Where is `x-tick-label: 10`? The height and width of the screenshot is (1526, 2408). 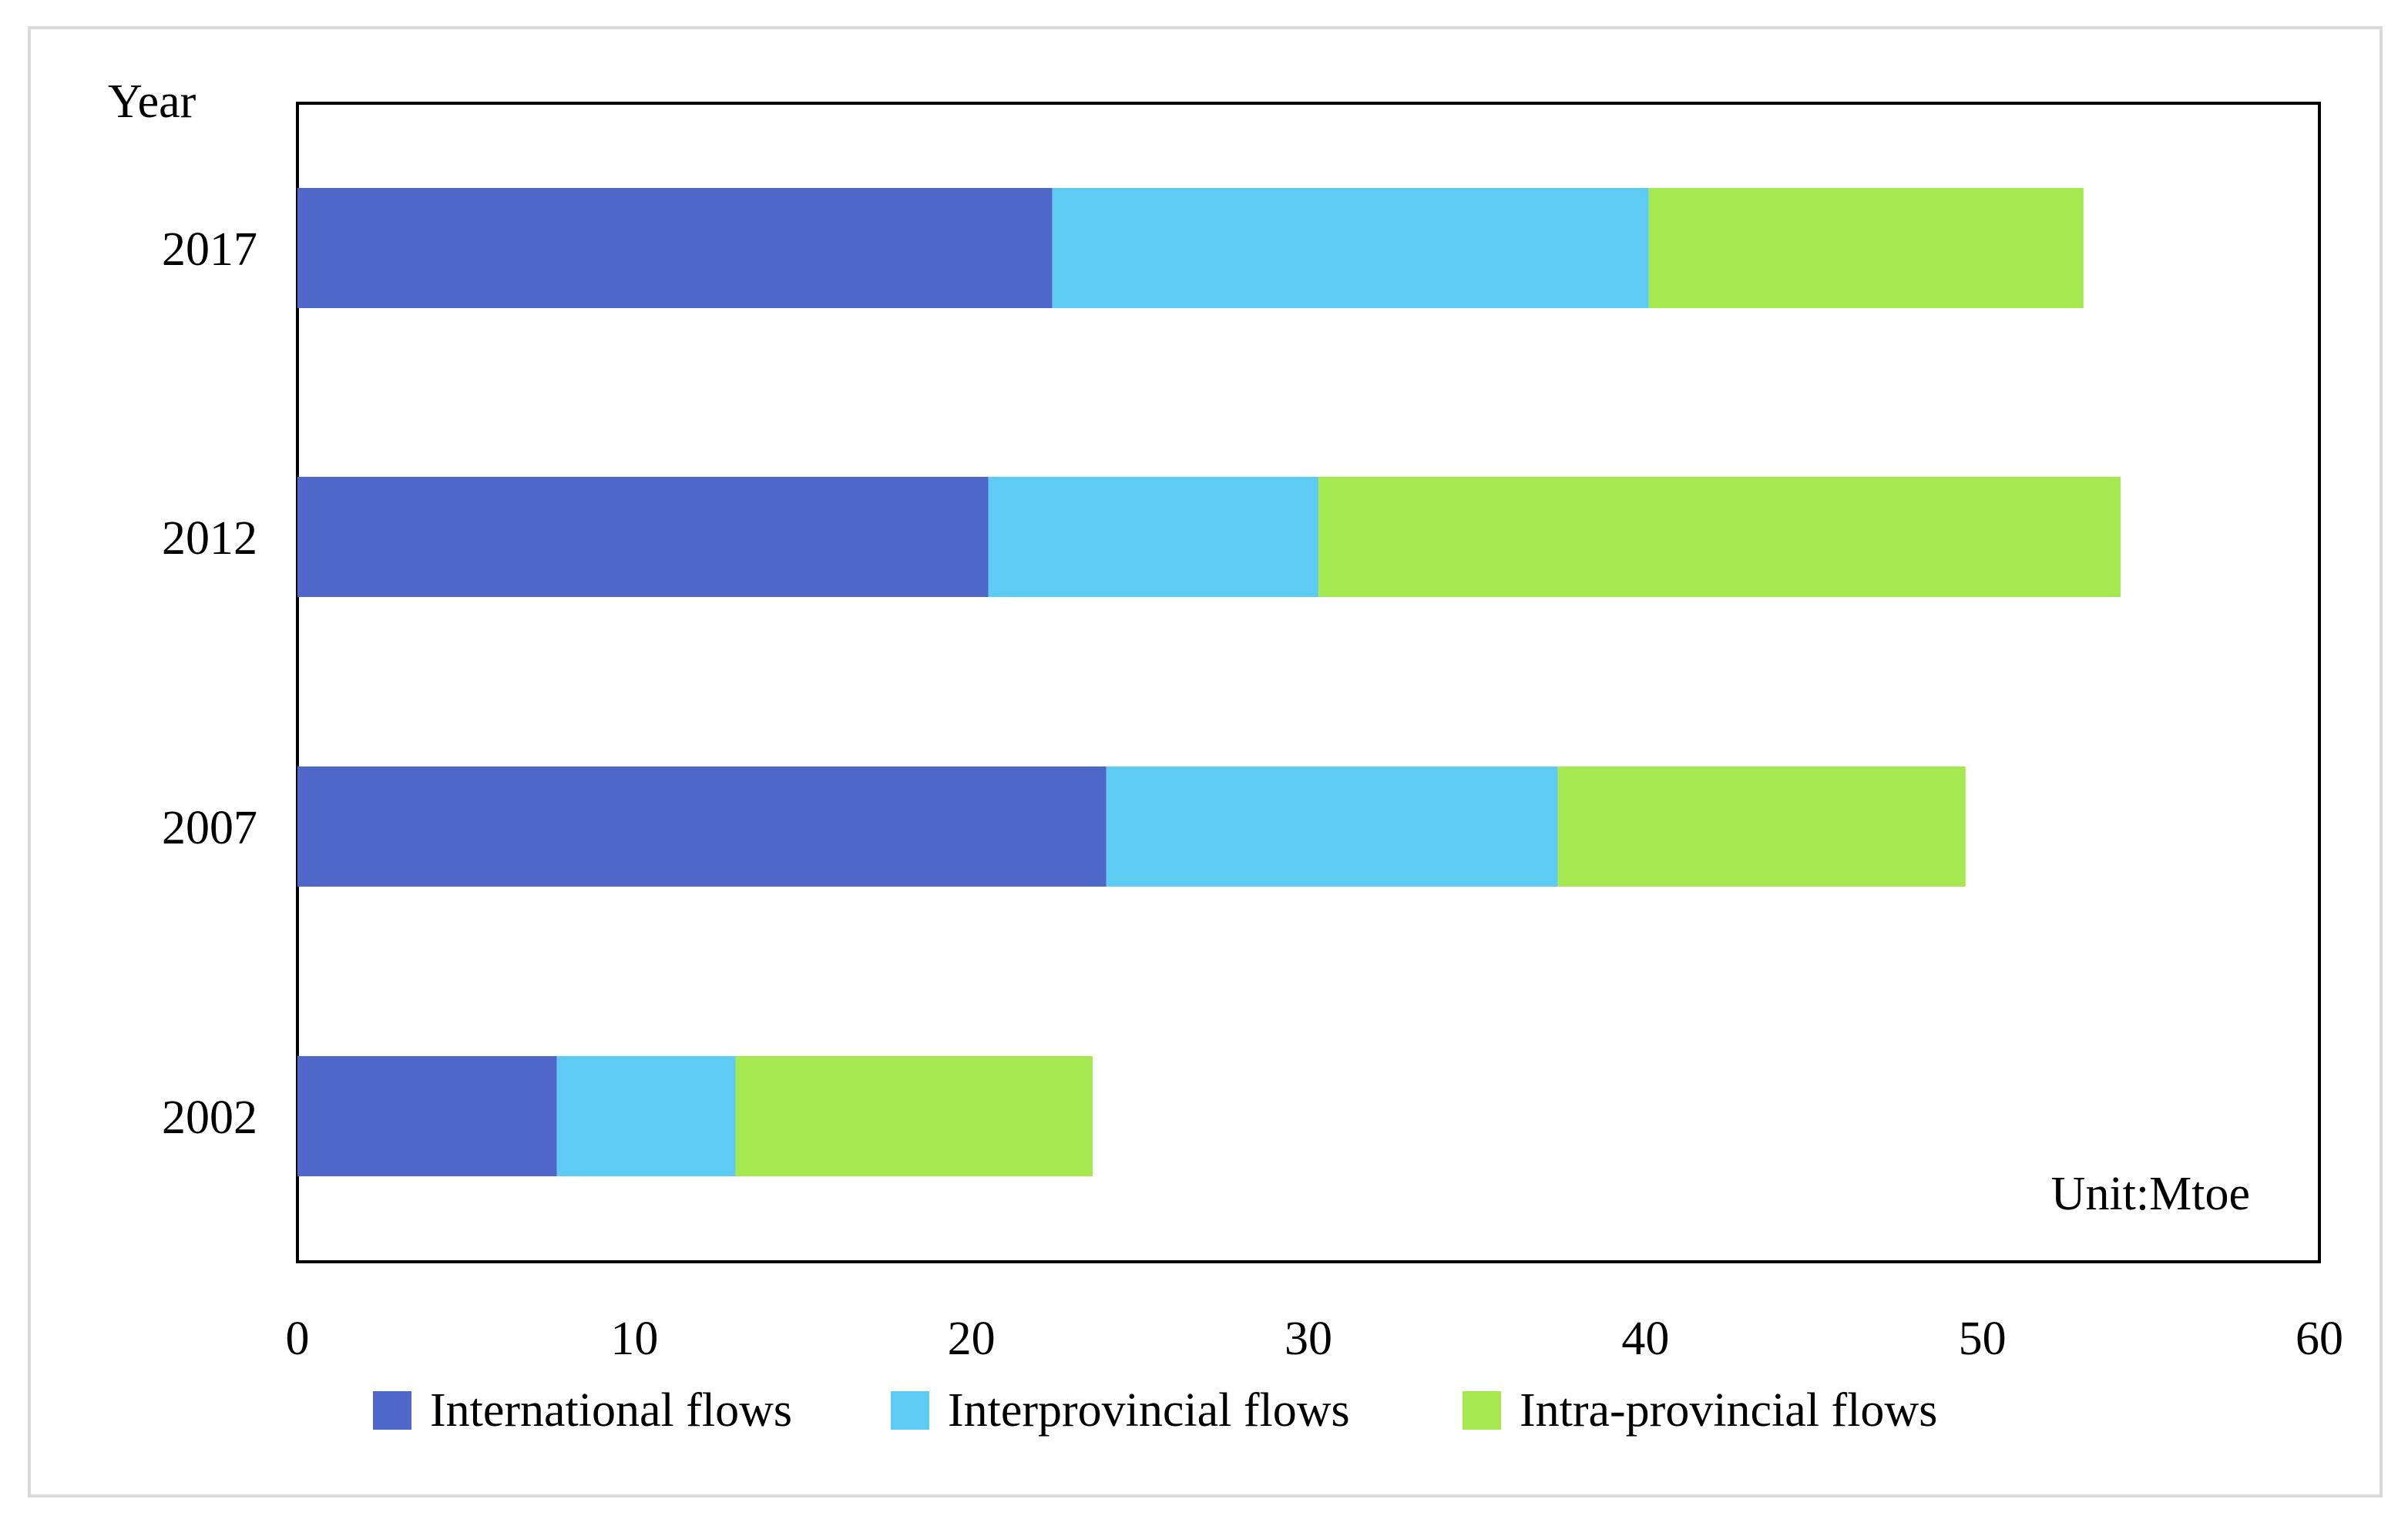
x-tick-label: 10 is located at coordinates (634, 1339).